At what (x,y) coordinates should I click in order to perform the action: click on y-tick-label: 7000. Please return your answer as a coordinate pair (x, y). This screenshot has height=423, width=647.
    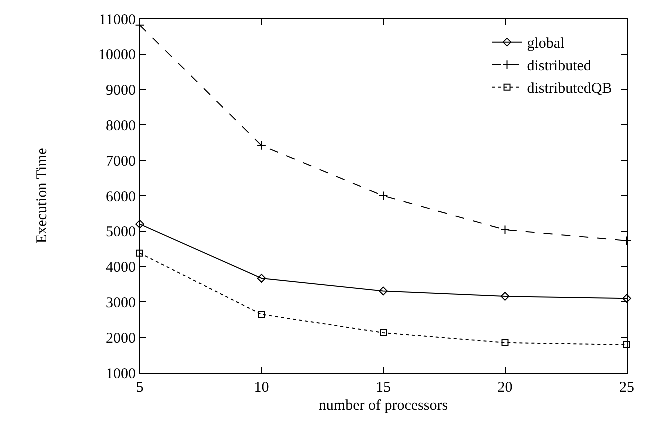
    Looking at the image, I should click on (121, 162).